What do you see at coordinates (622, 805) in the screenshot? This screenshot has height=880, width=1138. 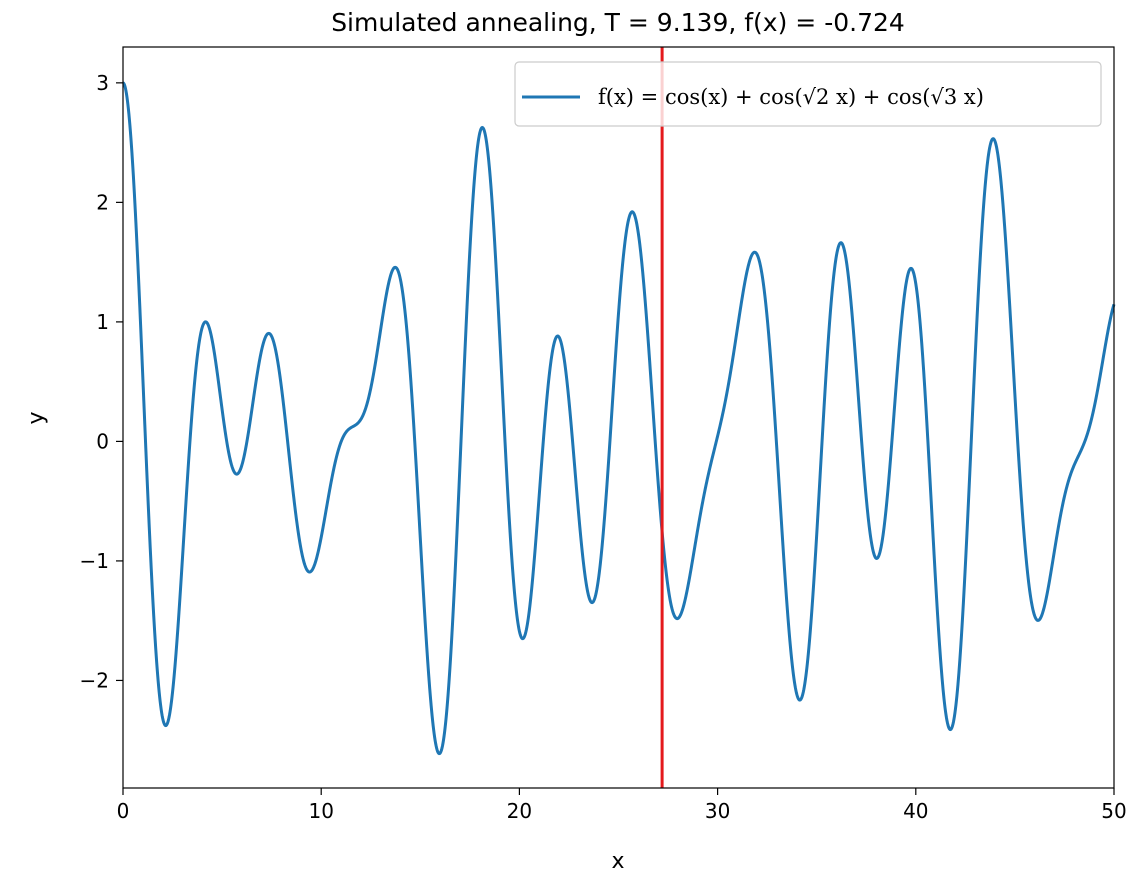 I see `x-axis: 0 10 20 30 40 50` at bounding box center [622, 805].